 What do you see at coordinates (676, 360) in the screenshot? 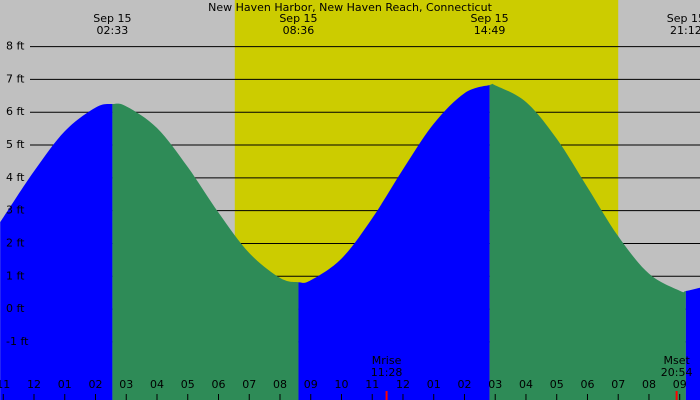
I see `moon-label: Mset` at bounding box center [676, 360].